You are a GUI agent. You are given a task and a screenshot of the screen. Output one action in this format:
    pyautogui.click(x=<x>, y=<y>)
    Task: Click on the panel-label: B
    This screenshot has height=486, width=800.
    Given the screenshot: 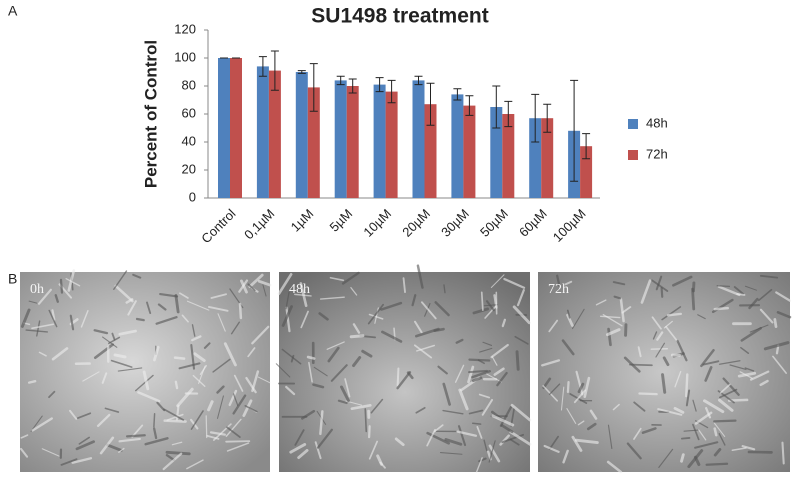 What is the action you would take?
    pyautogui.click(x=12, y=279)
    